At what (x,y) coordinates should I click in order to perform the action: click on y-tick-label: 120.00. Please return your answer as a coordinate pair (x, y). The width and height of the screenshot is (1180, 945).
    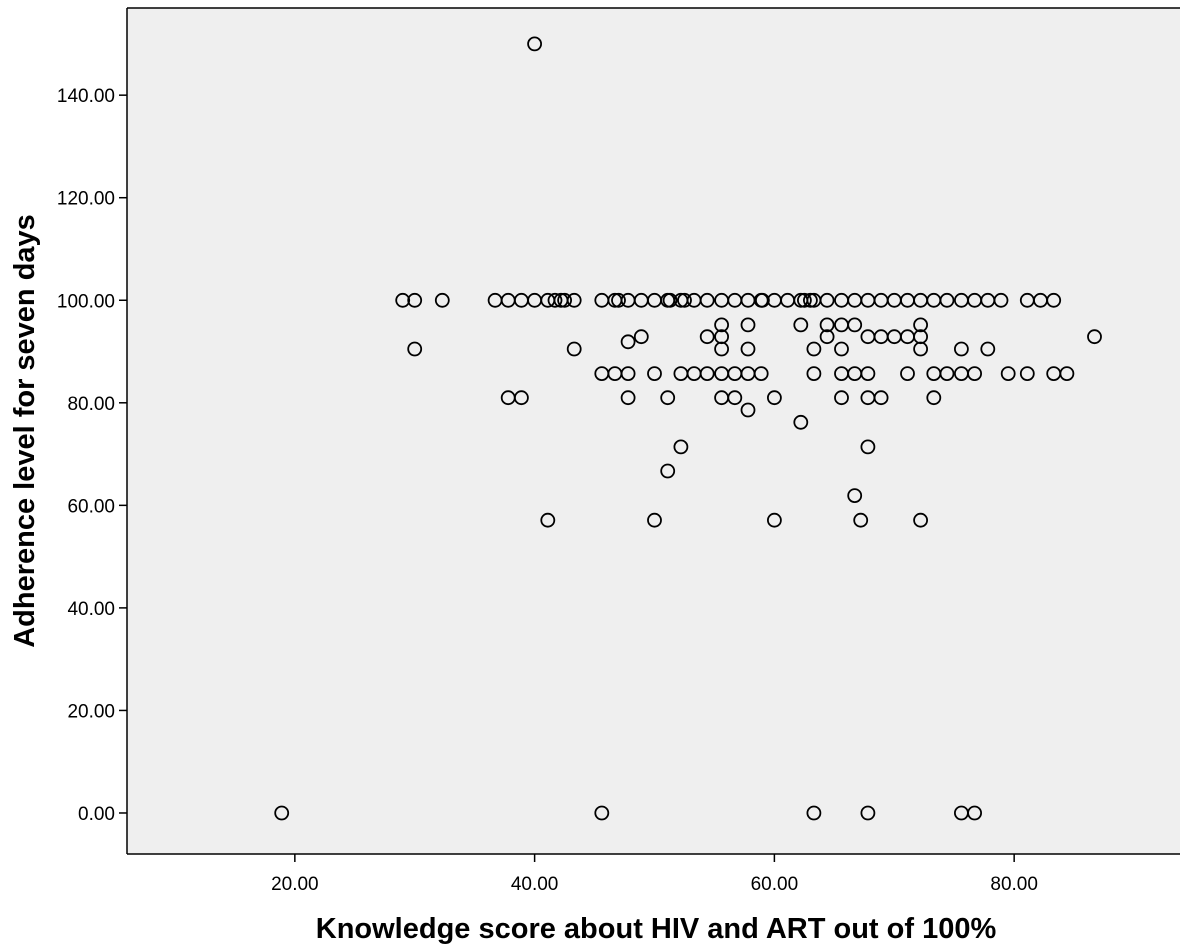
    Looking at the image, I should click on (86, 199).